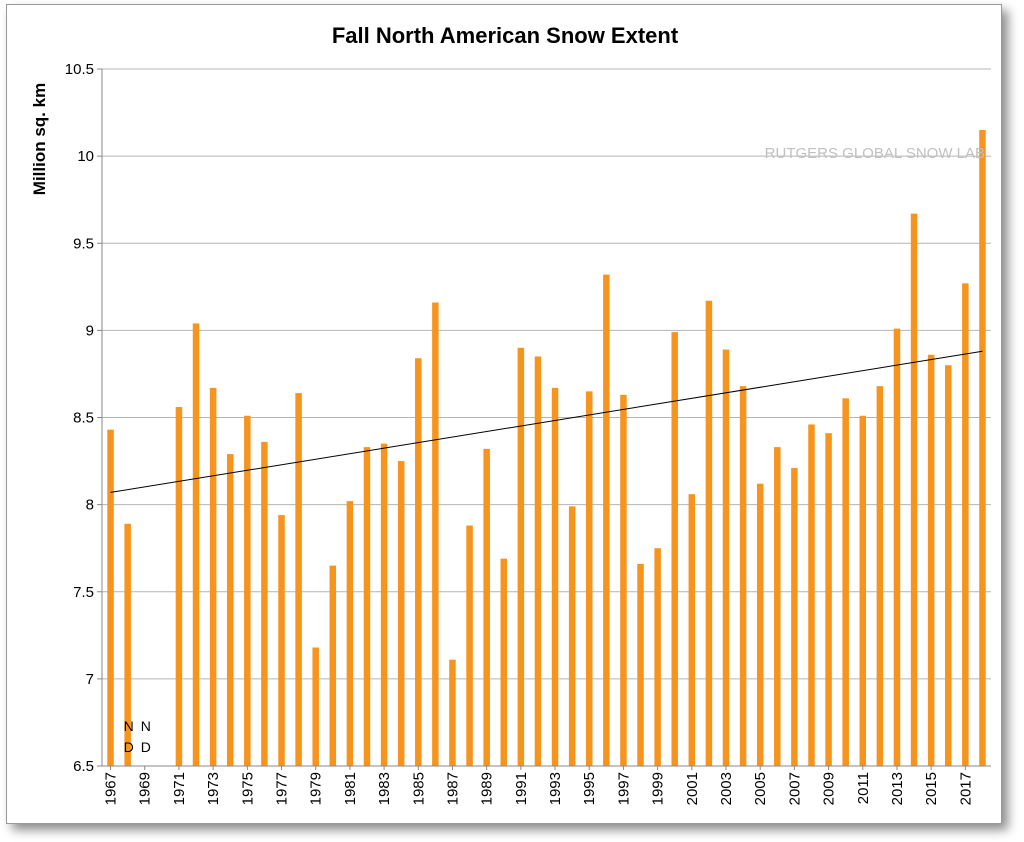  Describe the element at coordinates (145, 788) in the screenshot. I see `x-tick-label: 1969` at that location.